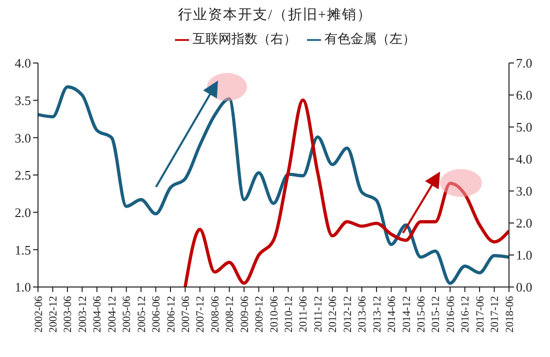 The width and height of the screenshot is (550, 357). What do you see at coordinates (215, 314) in the screenshot?
I see `x-tick-label: 2008-06` at bounding box center [215, 314].